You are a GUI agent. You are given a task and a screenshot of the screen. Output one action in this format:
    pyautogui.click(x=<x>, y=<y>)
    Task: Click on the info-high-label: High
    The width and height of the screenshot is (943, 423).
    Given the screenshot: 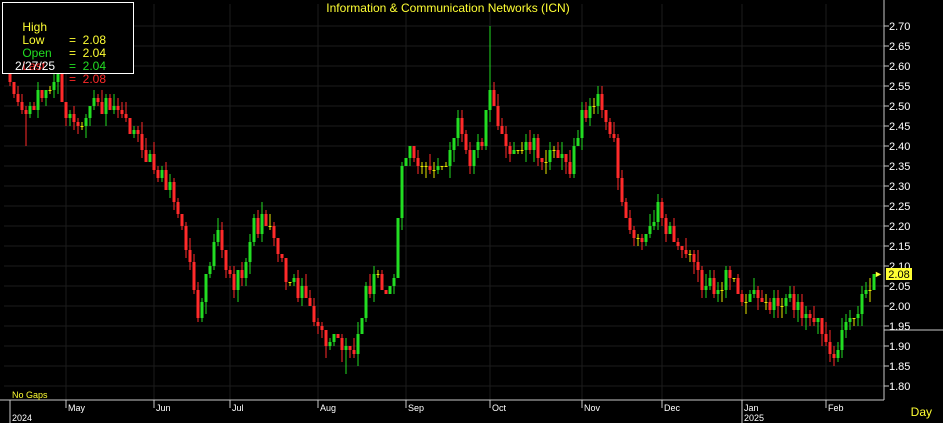 What is the action you would take?
    pyautogui.click(x=35, y=27)
    